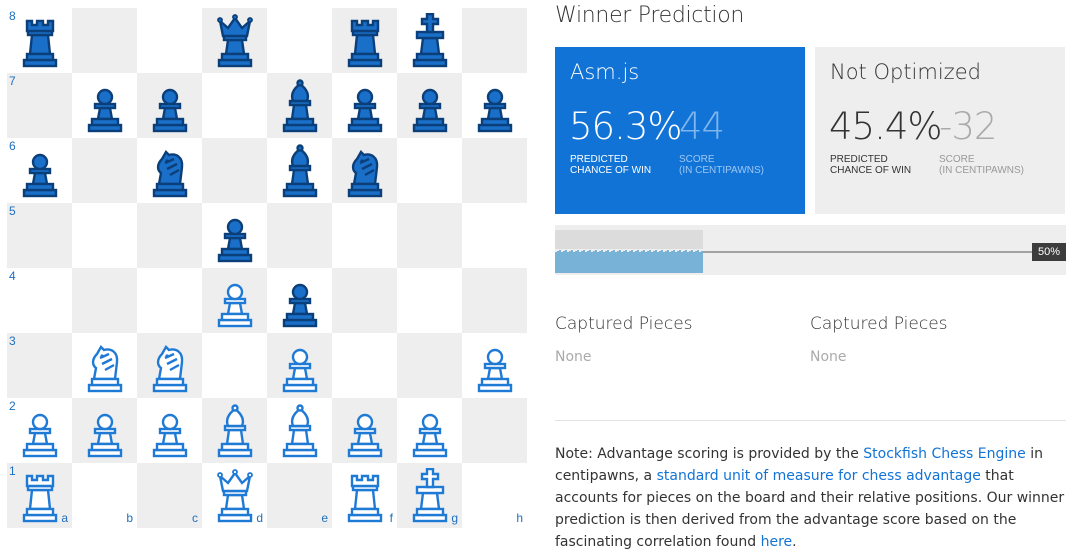  What do you see at coordinates (494, 300) in the screenshot?
I see `square-h4` at bounding box center [494, 300].